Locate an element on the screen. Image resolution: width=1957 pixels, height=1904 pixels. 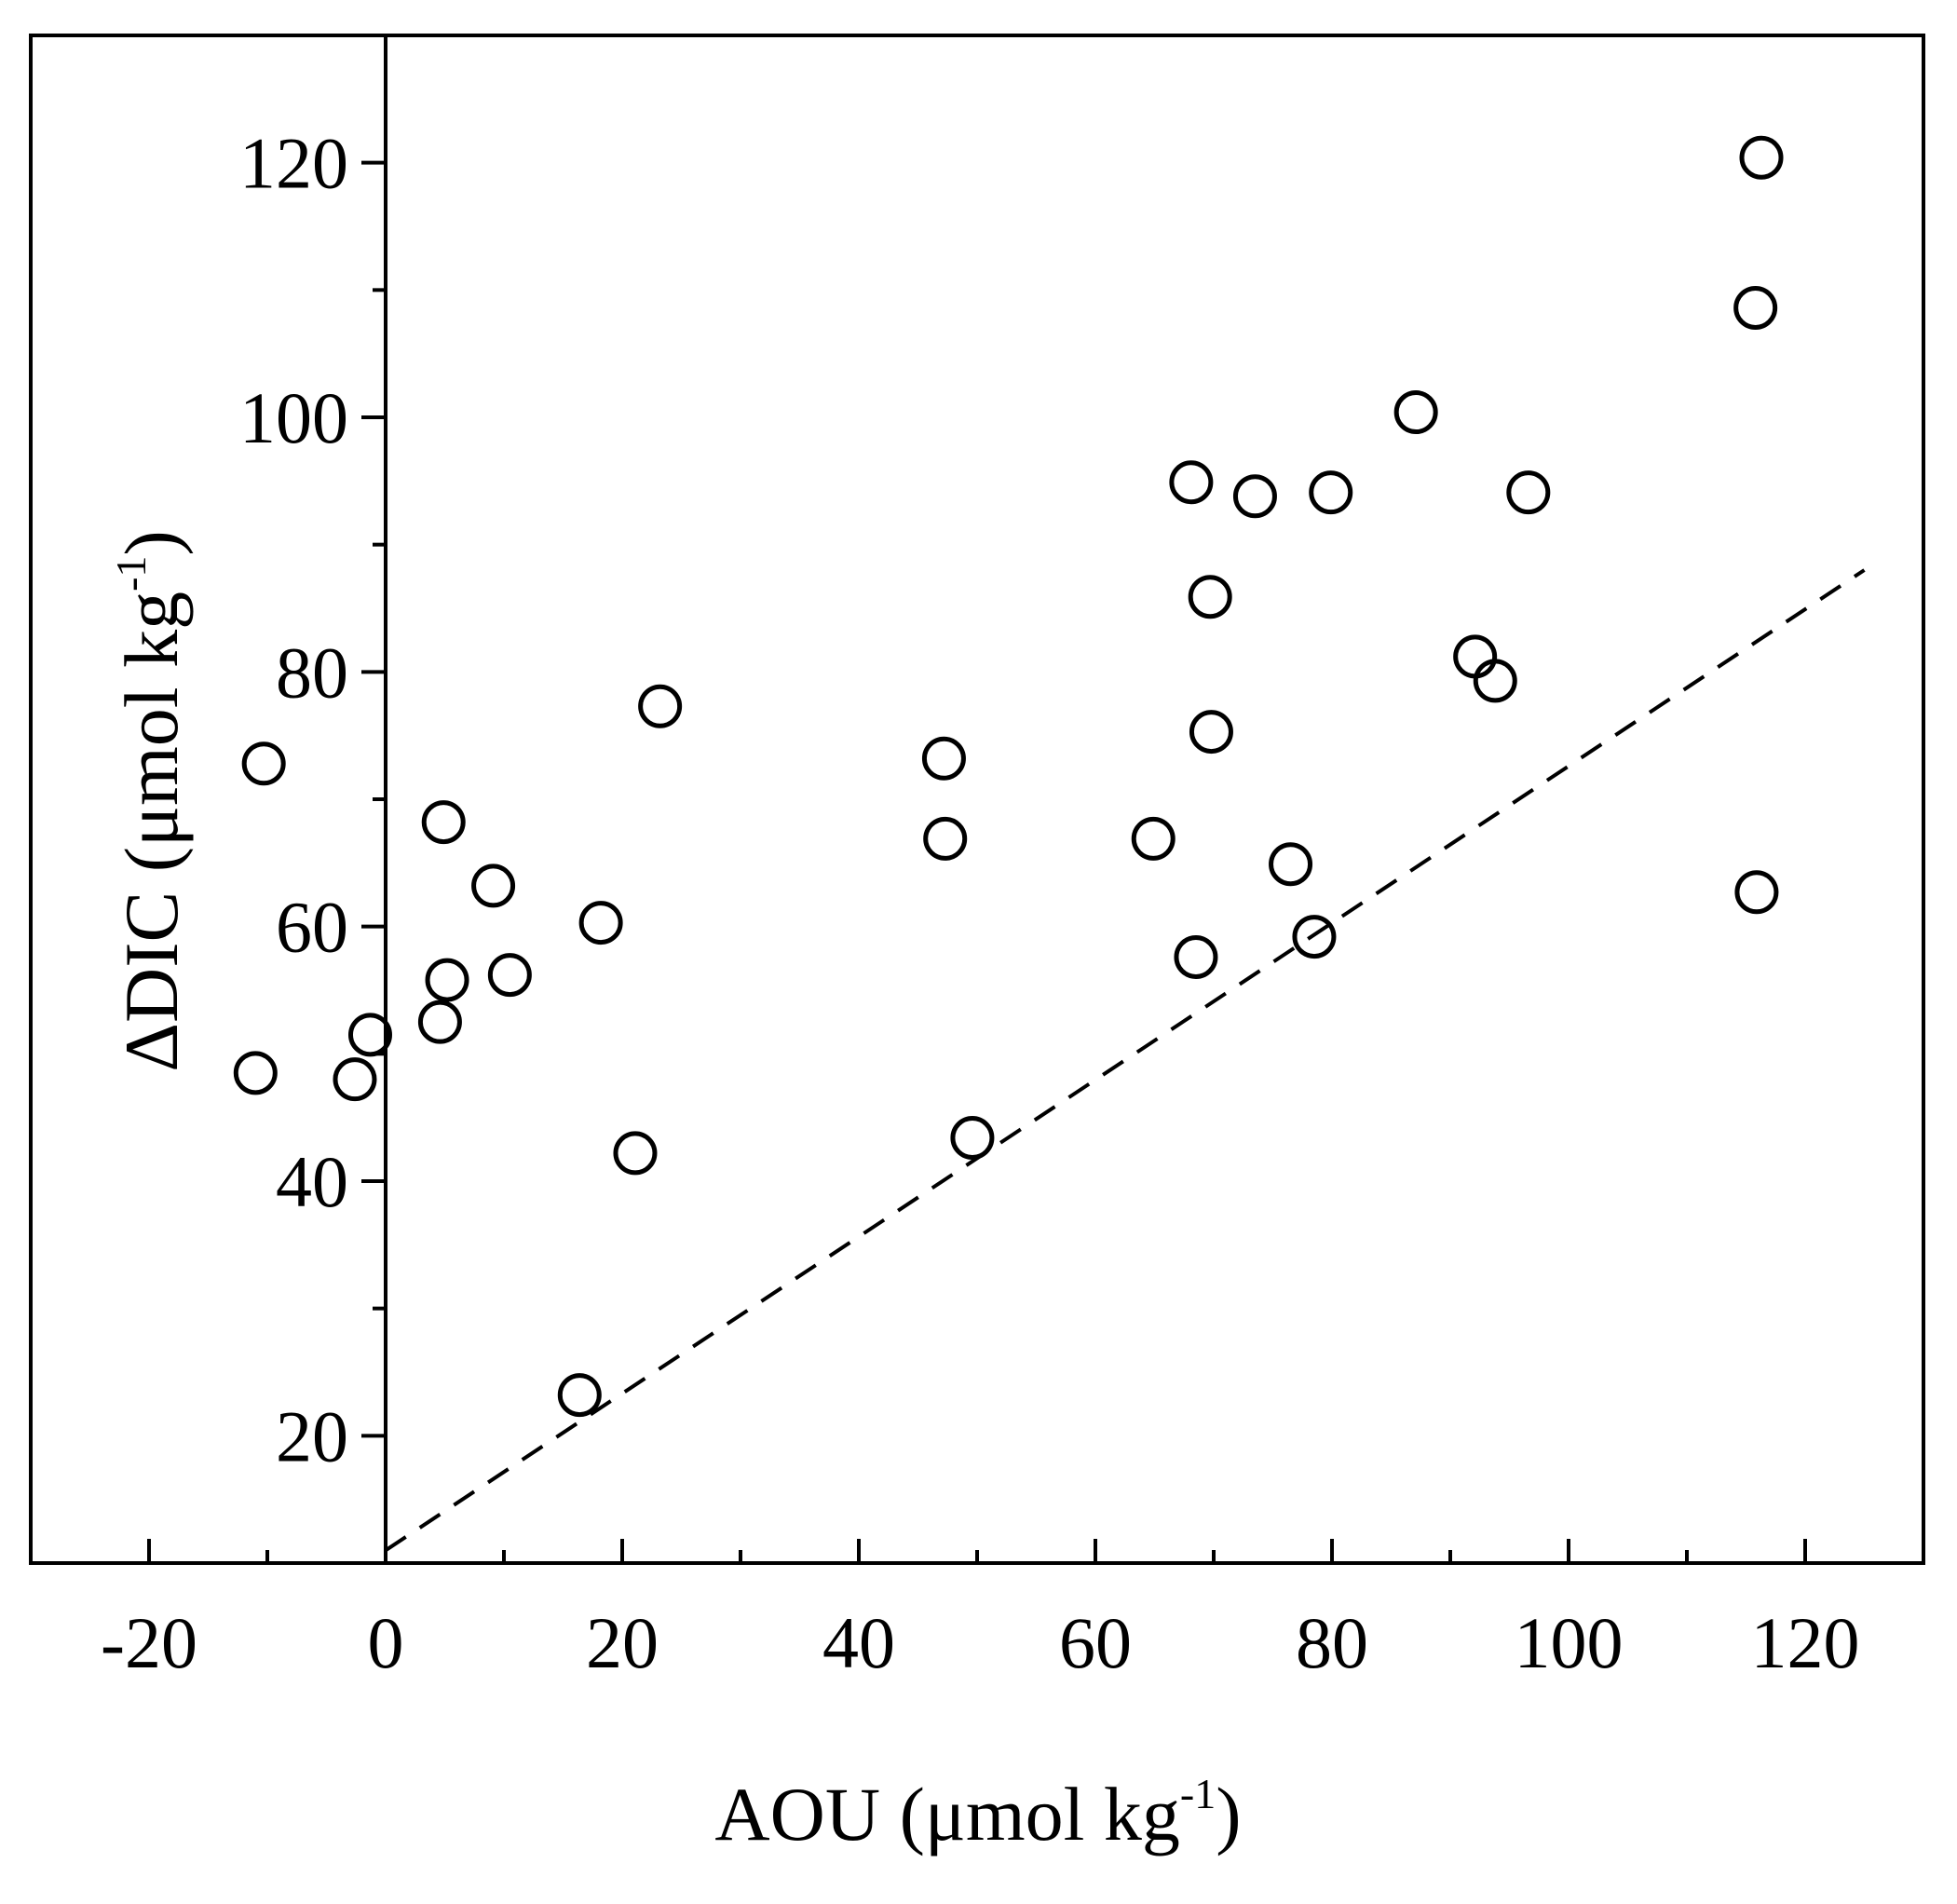
x-axis-tick-labels: -20 0 20 40 60 80 100 120 is located at coordinates (980, 1642).